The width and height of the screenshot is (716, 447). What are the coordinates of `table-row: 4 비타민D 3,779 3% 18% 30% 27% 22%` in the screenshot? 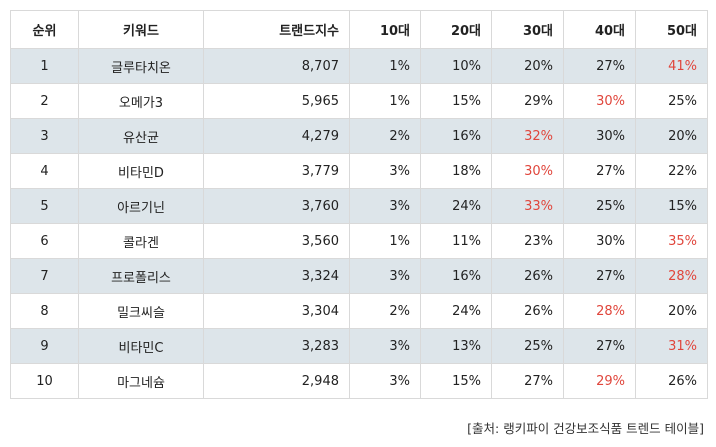 It's located at (359, 171).